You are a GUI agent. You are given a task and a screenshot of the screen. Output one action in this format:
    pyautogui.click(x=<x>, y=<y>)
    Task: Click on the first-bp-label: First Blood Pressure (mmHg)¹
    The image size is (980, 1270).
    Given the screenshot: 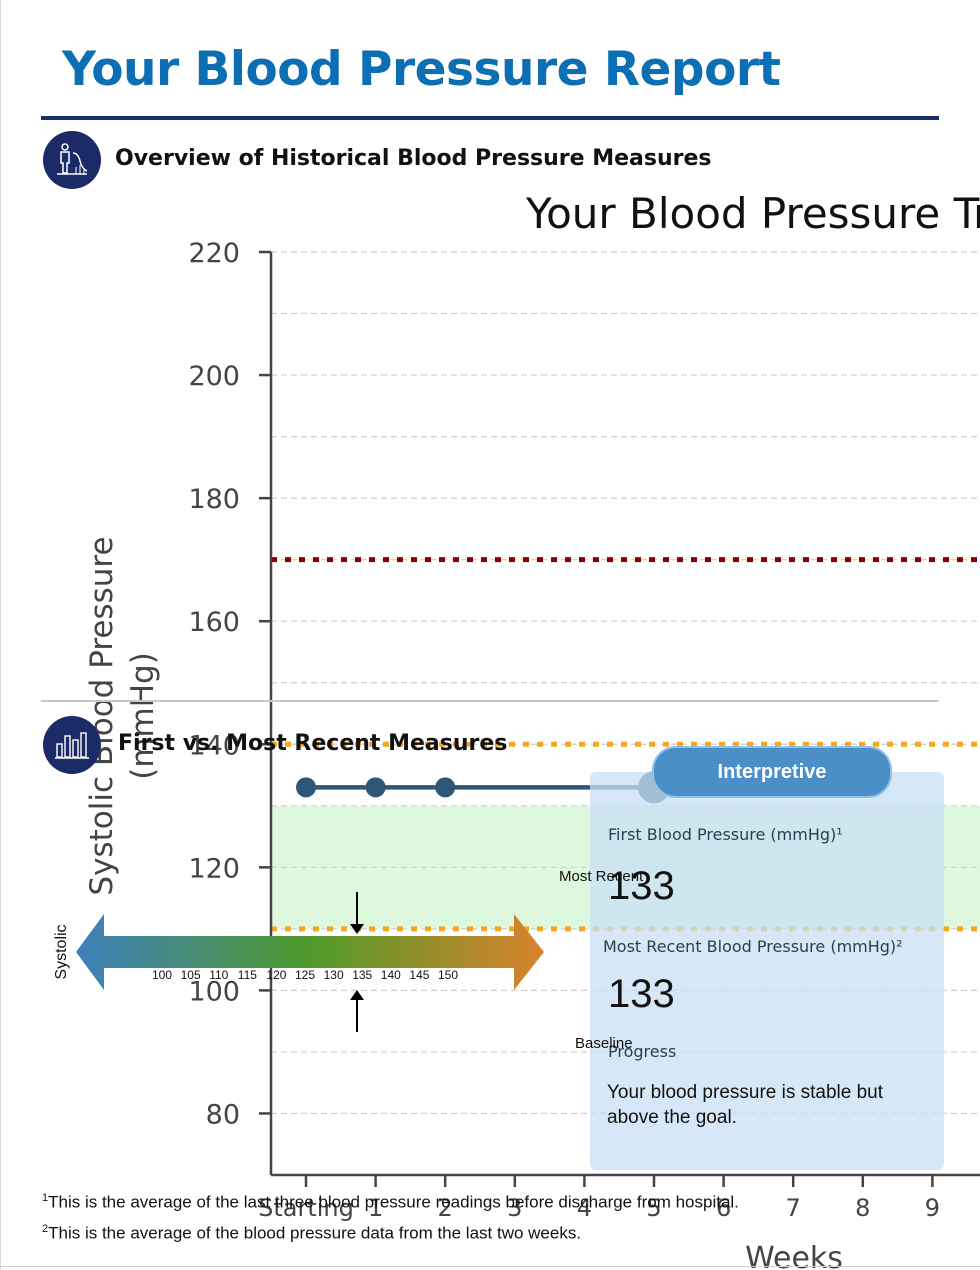 What is the action you would take?
    pyautogui.click(x=725, y=834)
    